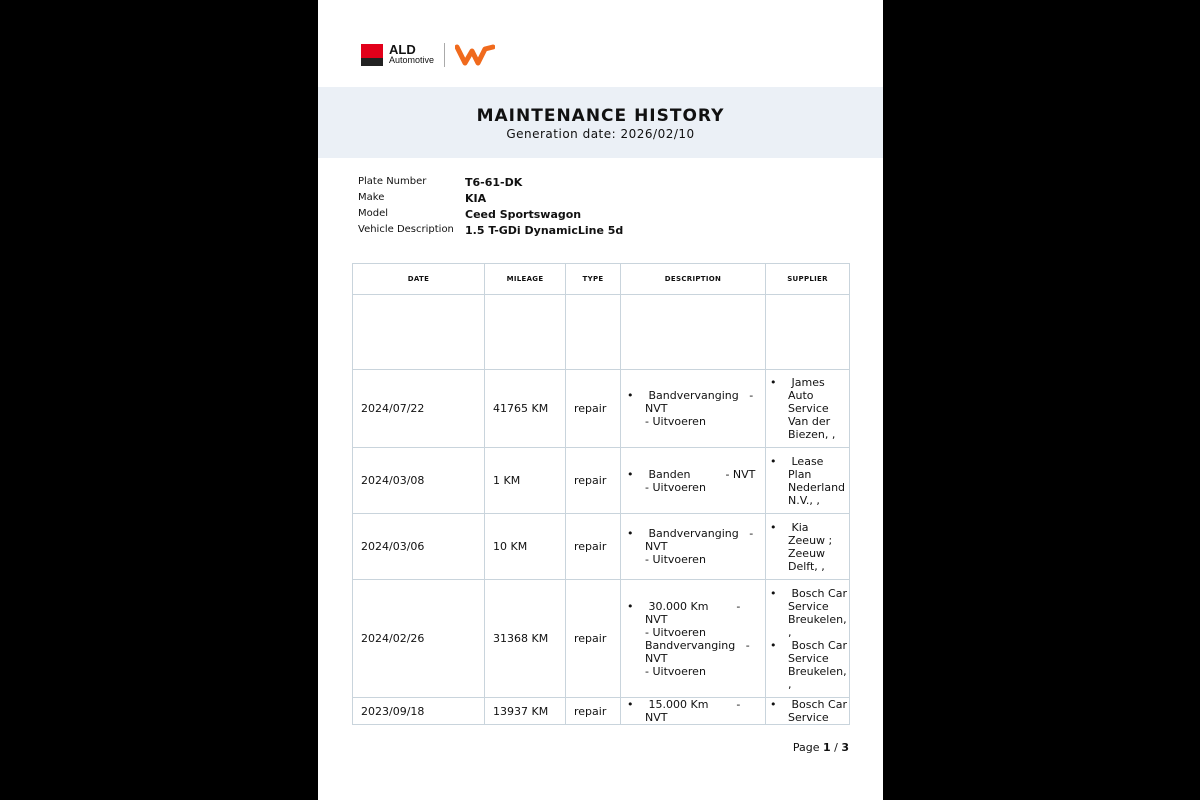 The height and width of the screenshot is (800, 1200). What do you see at coordinates (600, 116) in the screenshot?
I see `page-title: MAINTENANCE HISTORY` at bounding box center [600, 116].